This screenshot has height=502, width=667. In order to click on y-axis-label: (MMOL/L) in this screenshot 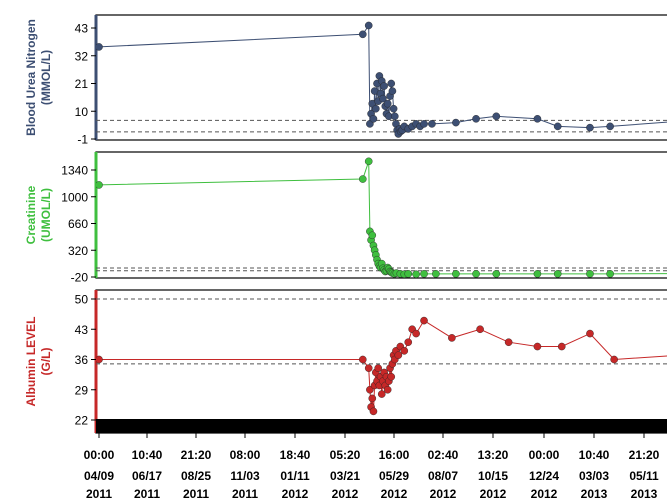, I will do `click(46, 77)`.